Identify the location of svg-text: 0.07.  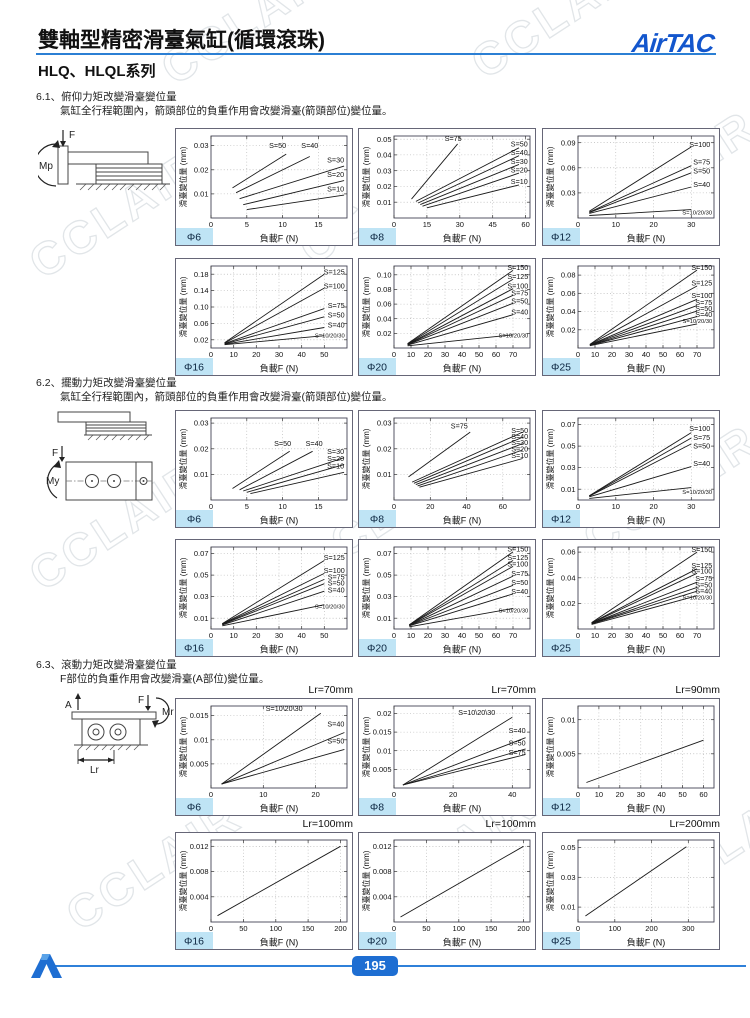
(384, 553).